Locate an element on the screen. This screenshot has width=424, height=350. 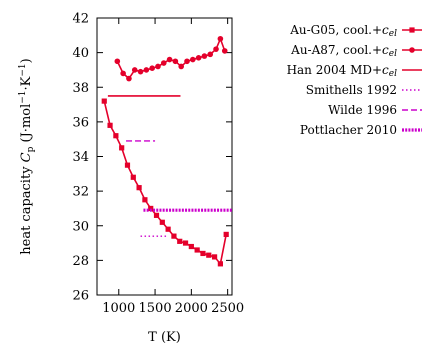
x-axis-label: T (K) is located at coordinates (164, 337).